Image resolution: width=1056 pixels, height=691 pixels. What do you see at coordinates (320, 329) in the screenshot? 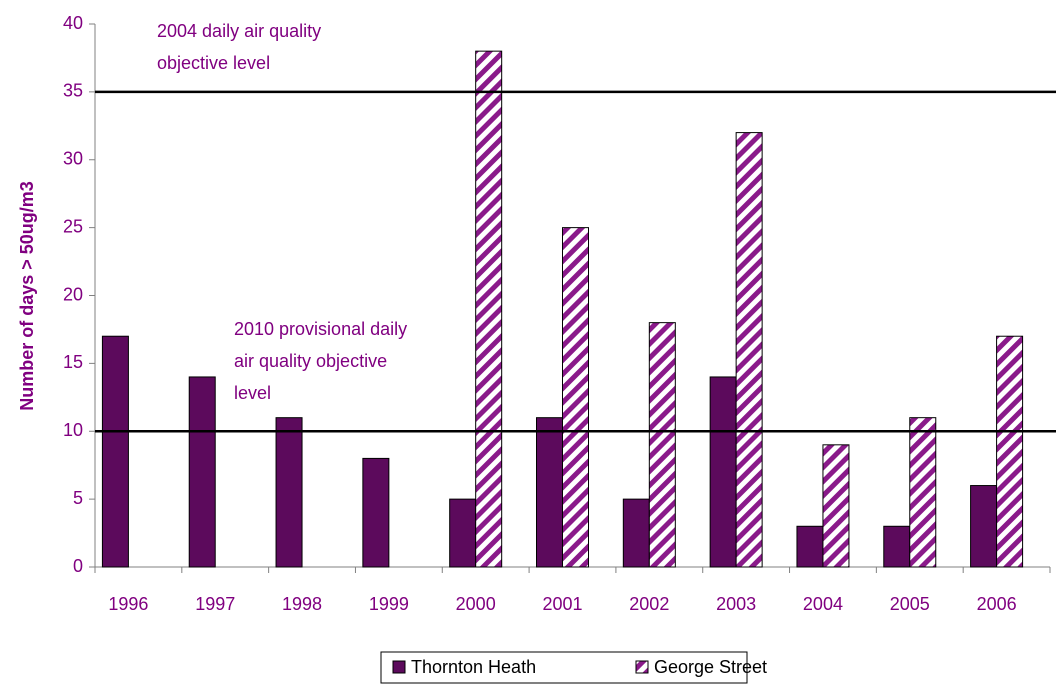
I see `reference-label: 2010 provisional daily` at bounding box center [320, 329].